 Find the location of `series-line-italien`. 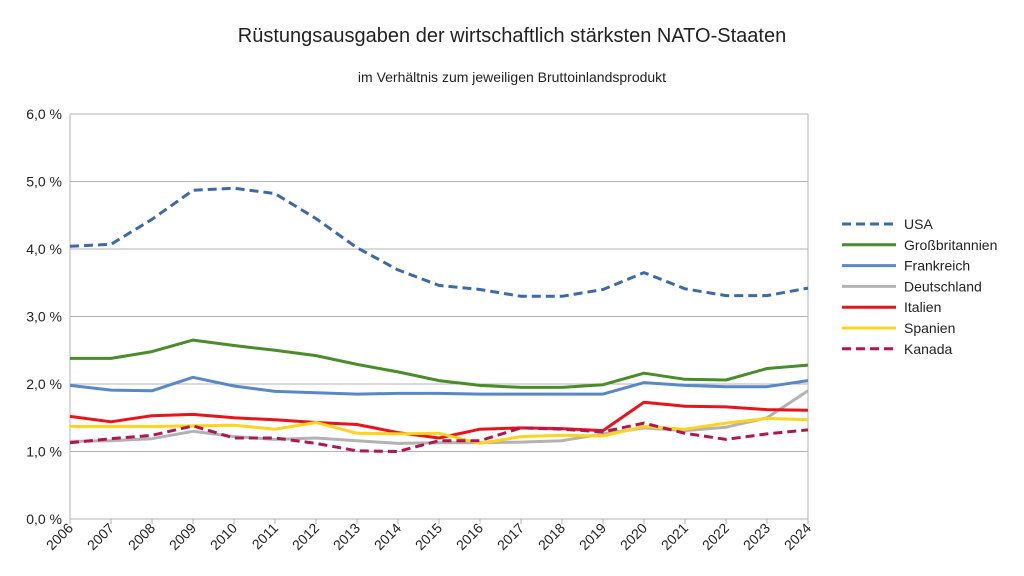

series-line-italien is located at coordinates (439, 420).